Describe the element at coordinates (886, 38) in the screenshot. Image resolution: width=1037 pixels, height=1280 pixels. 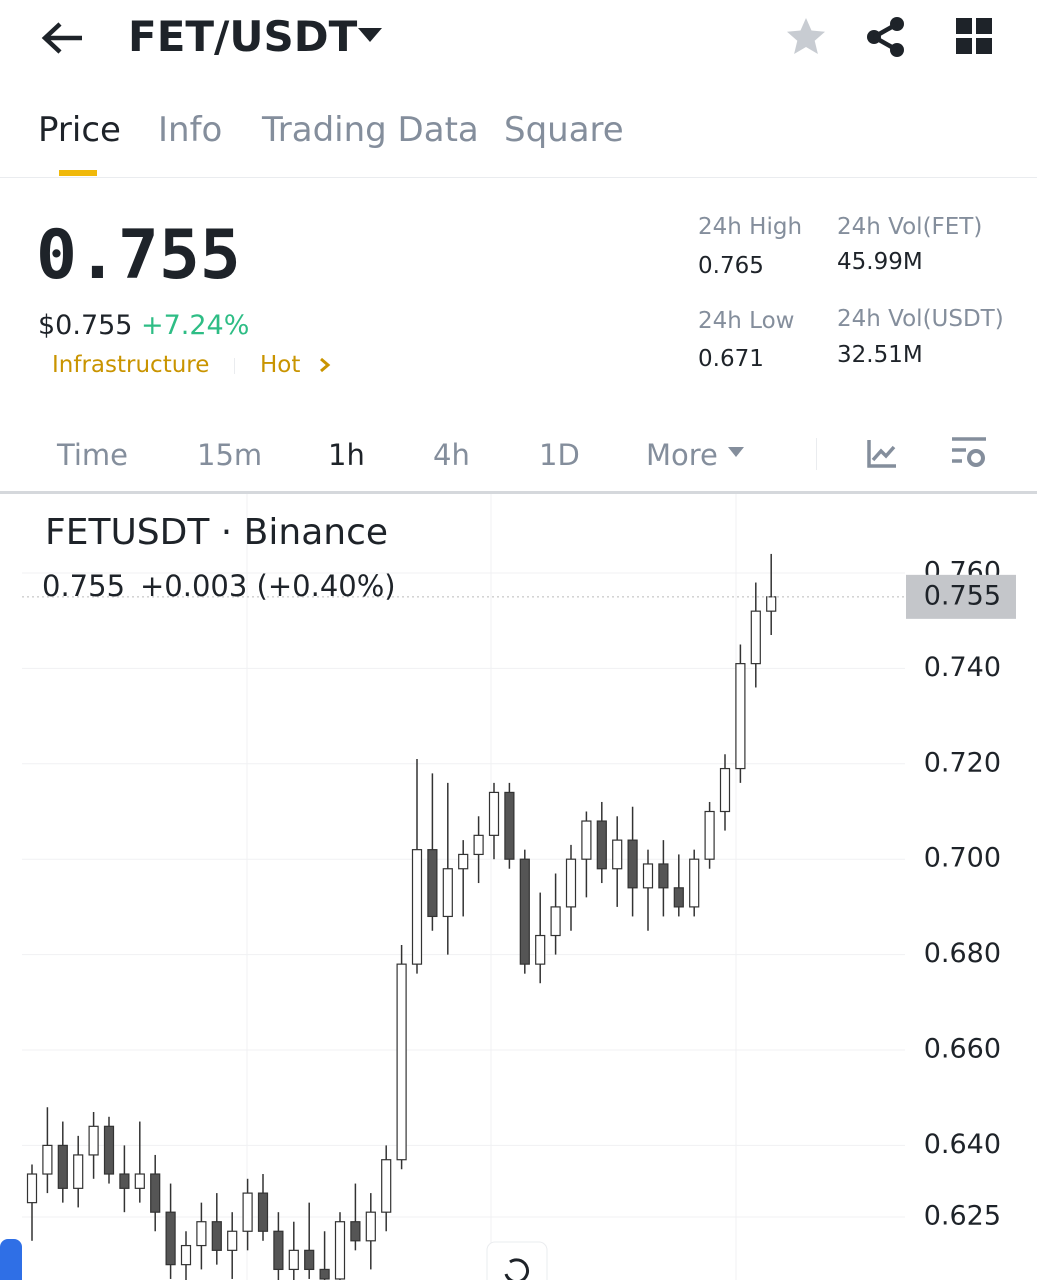
I see `share-icon` at that location.